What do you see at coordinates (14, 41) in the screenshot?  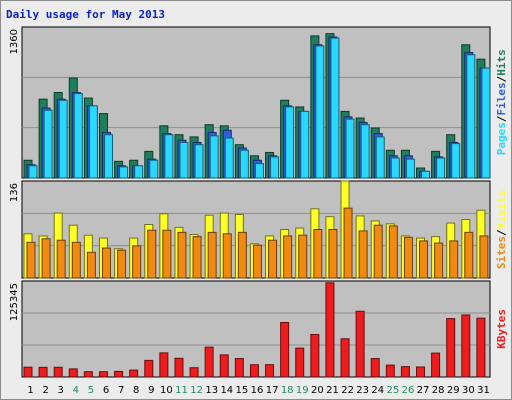 I see `y-max-label-hits-files-pages: 1360` at bounding box center [14, 41].